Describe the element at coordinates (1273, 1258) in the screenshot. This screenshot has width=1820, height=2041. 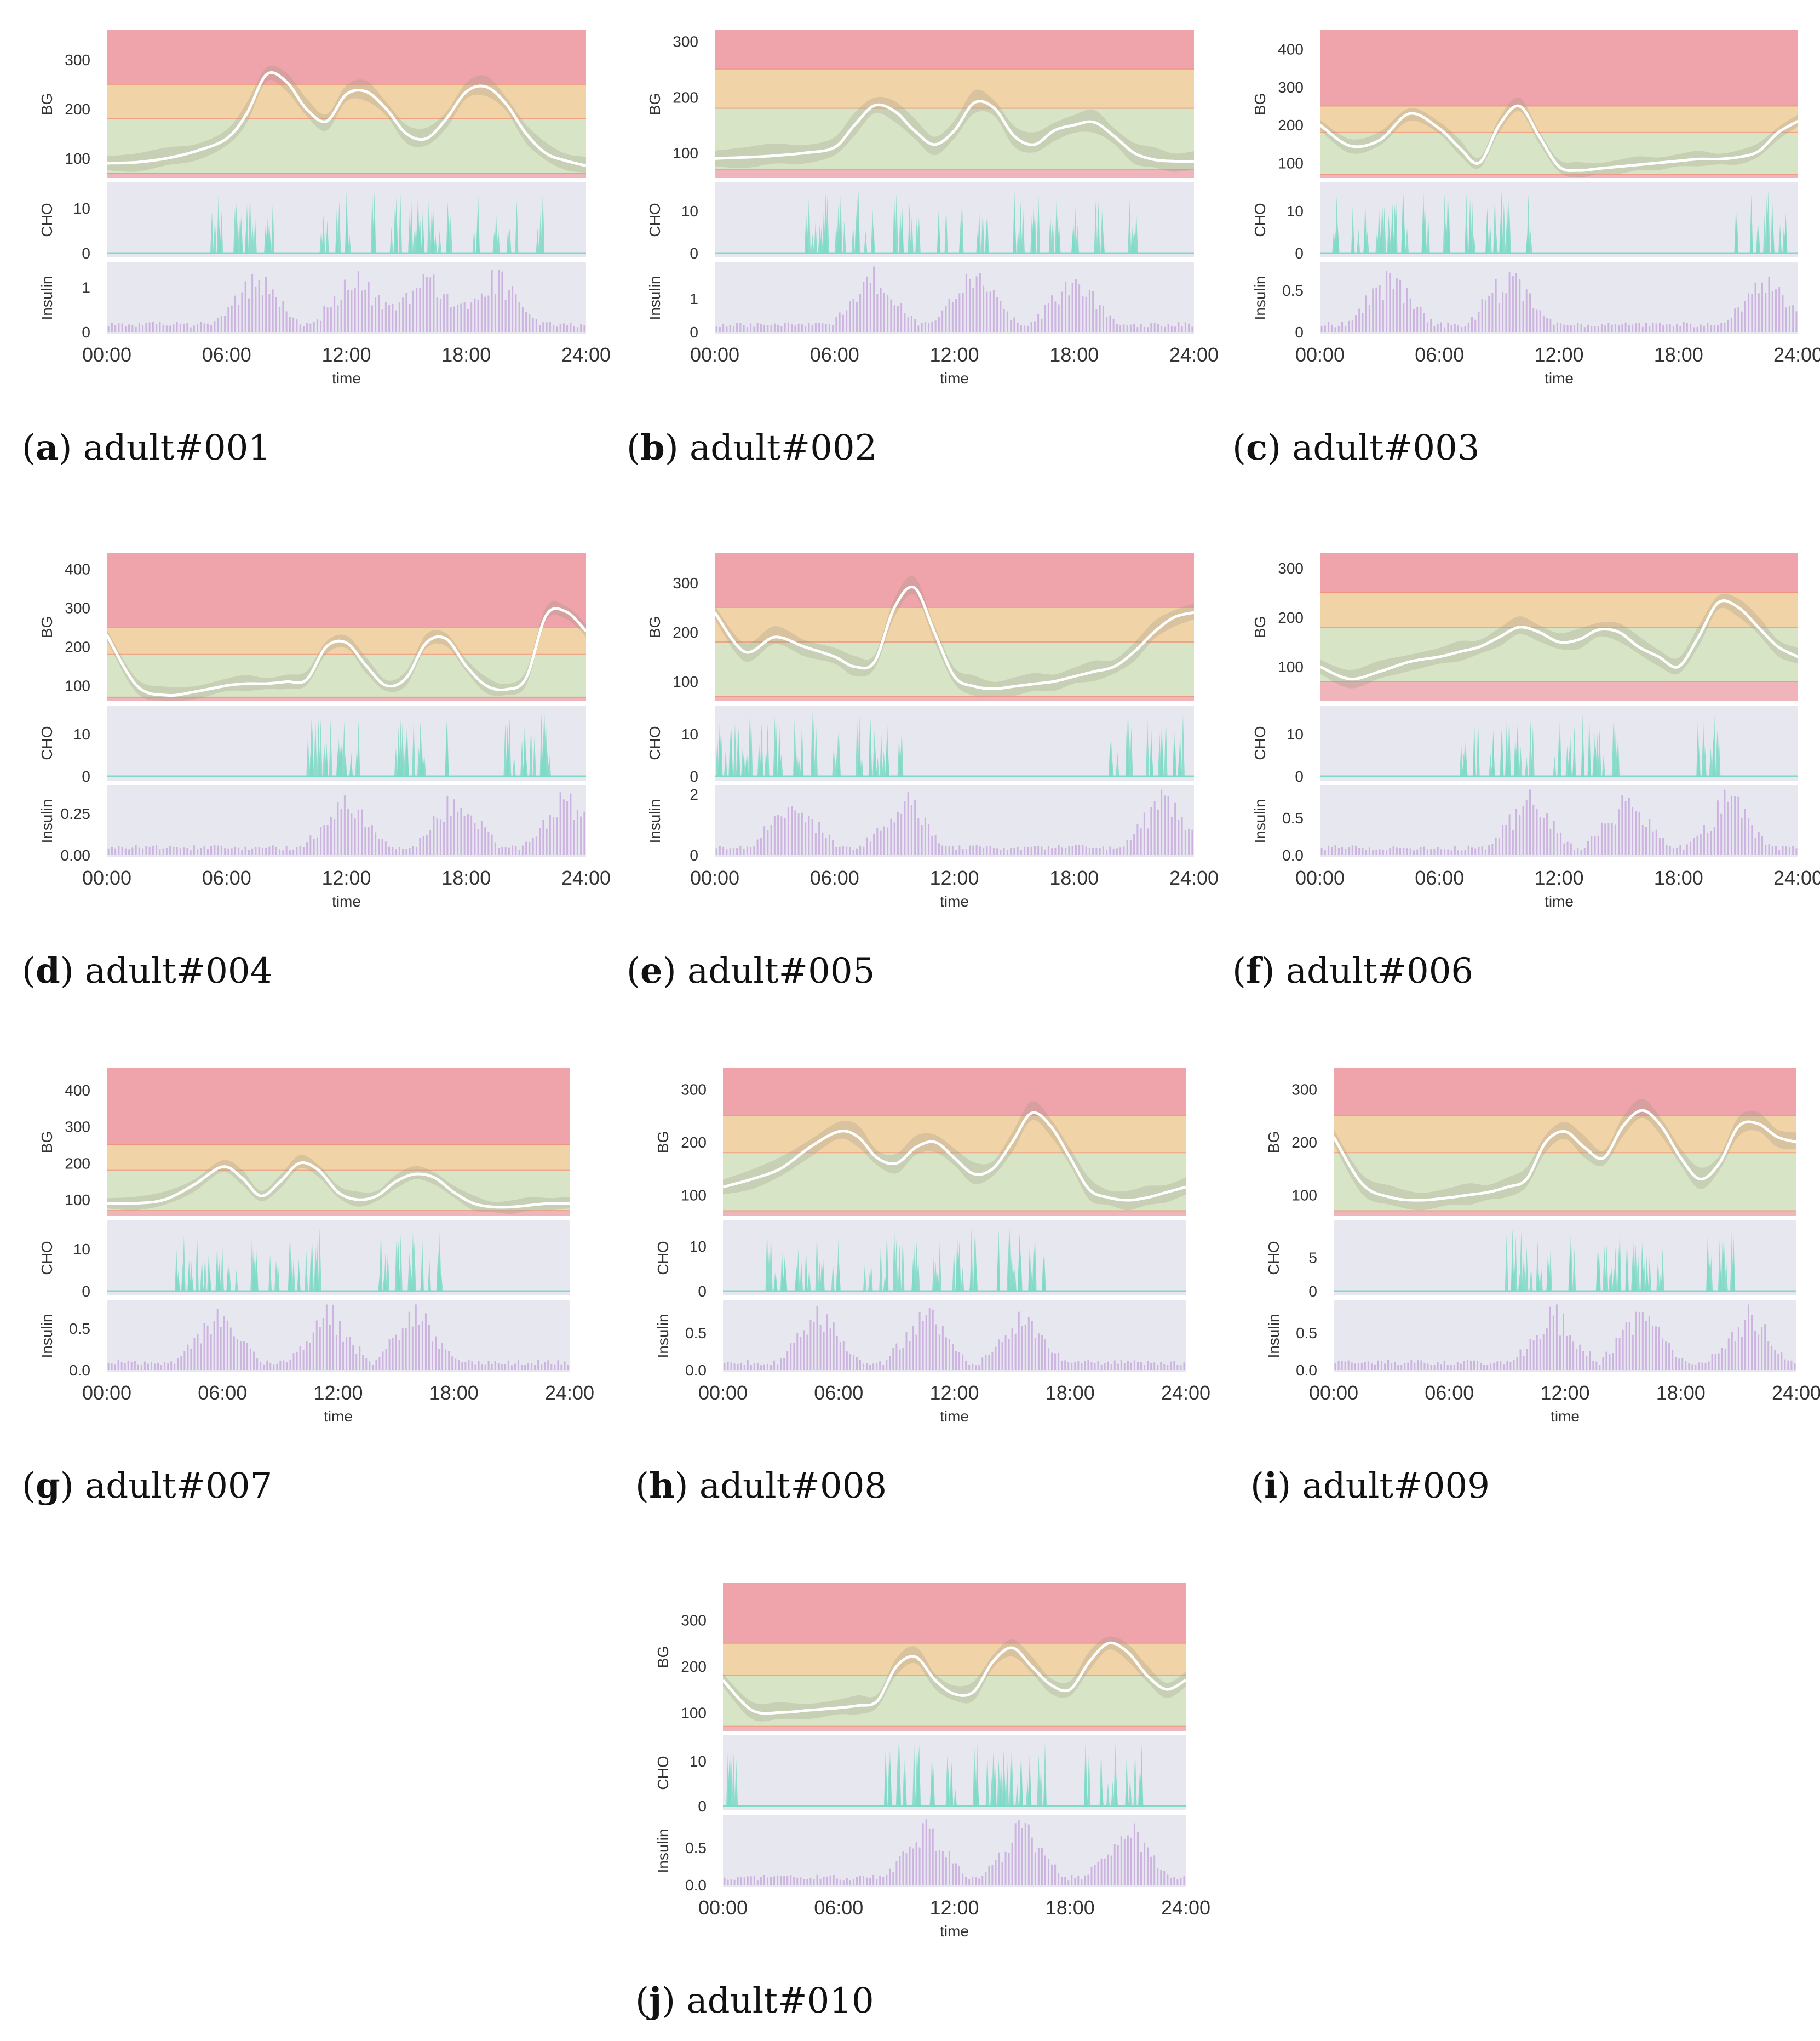
I see `cho-ylabel-i: CHO` at that location.